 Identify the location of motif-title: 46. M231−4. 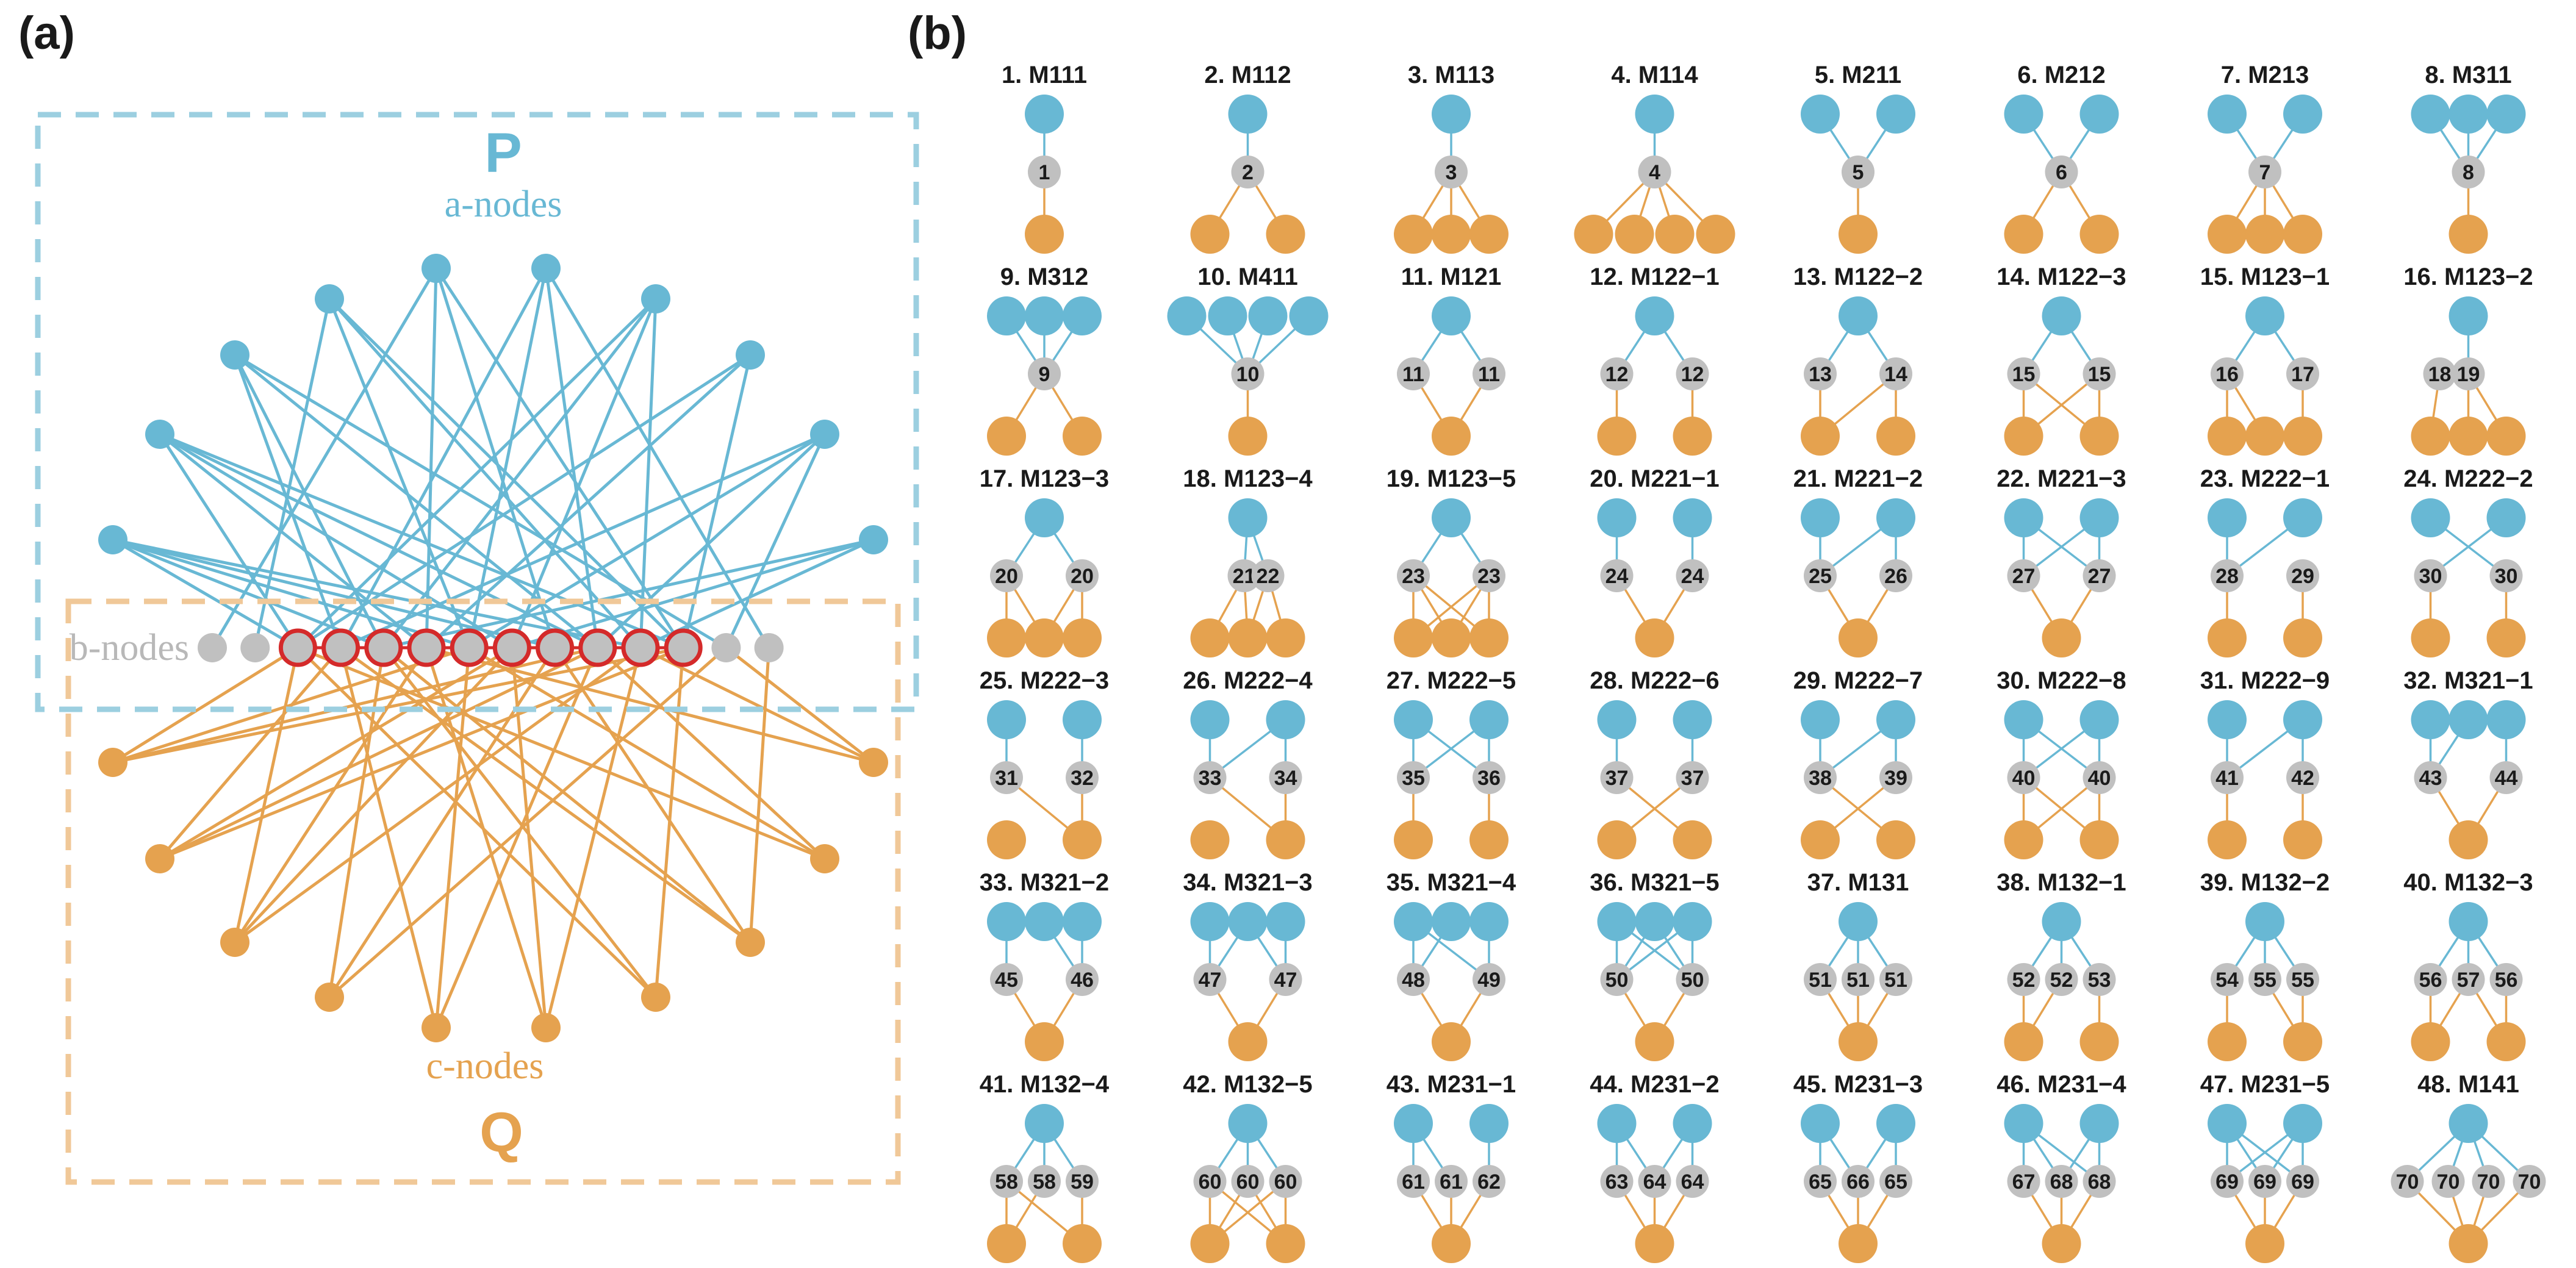
(2062, 1085).